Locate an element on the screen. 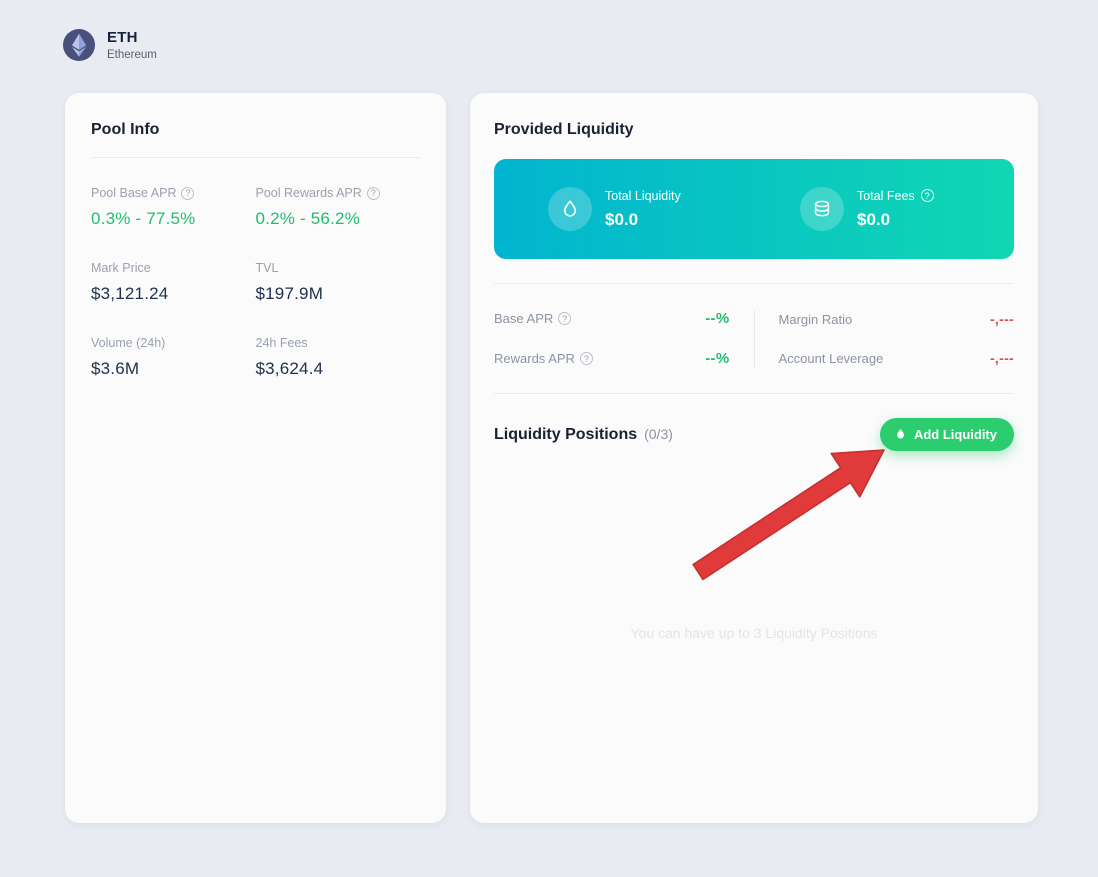 The height and width of the screenshot is (877, 1098). stat-volume-24h: Volume (24h) $3.6M is located at coordinates (173, 357).